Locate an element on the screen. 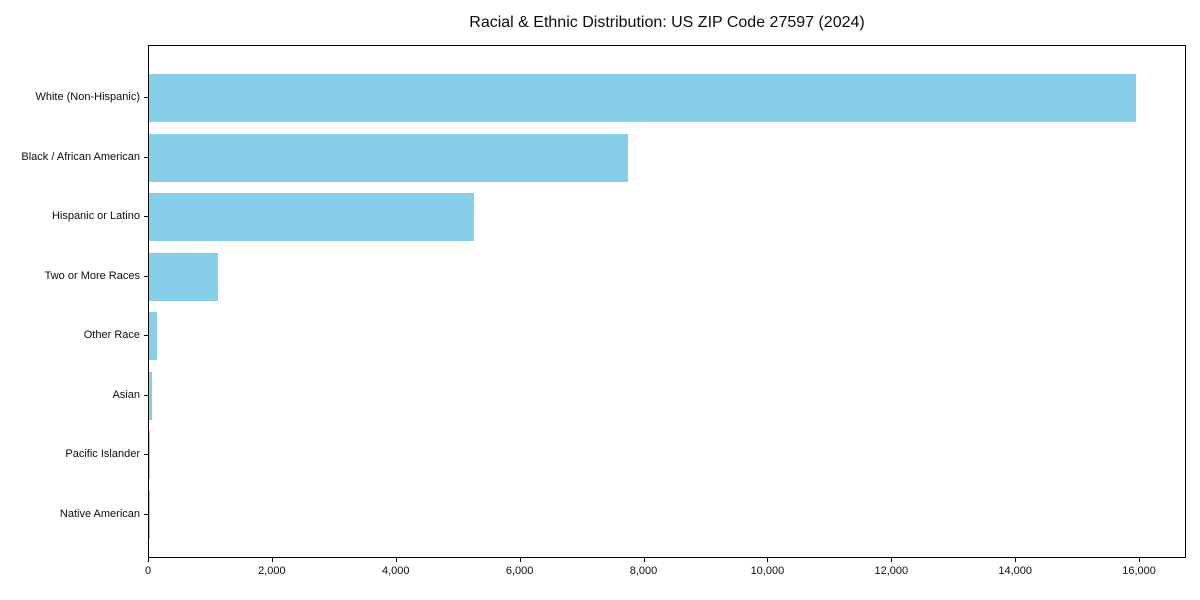 The height and width of the screenshot is (600, 1200). bar-pacific-islander is located at coordinates (149, 455).